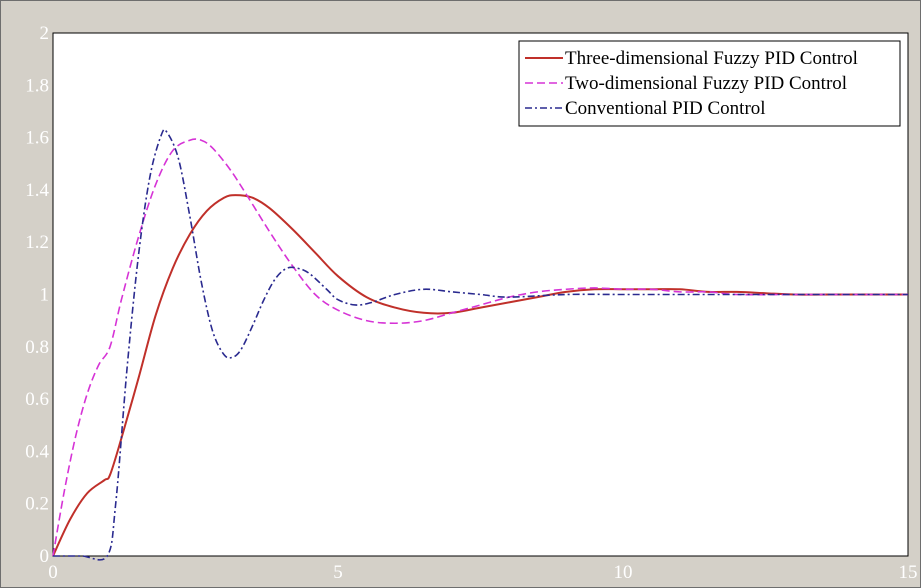  Describe the element at coordinates (37, 399) in the screenshot. I see `y-tick-label: 0.6` at that location.